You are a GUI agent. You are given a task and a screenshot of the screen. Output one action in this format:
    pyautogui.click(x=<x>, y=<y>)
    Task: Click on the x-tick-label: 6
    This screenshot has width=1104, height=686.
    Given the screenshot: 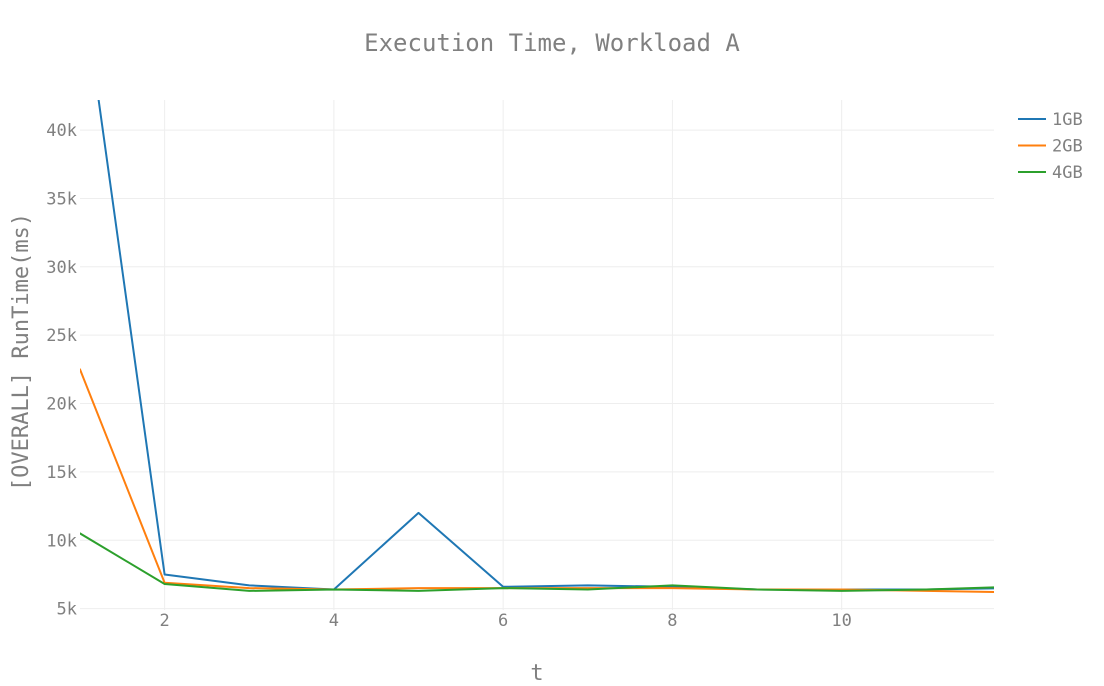 What is the action you would take?
    pyautogui.click(x=503, y=621)
    